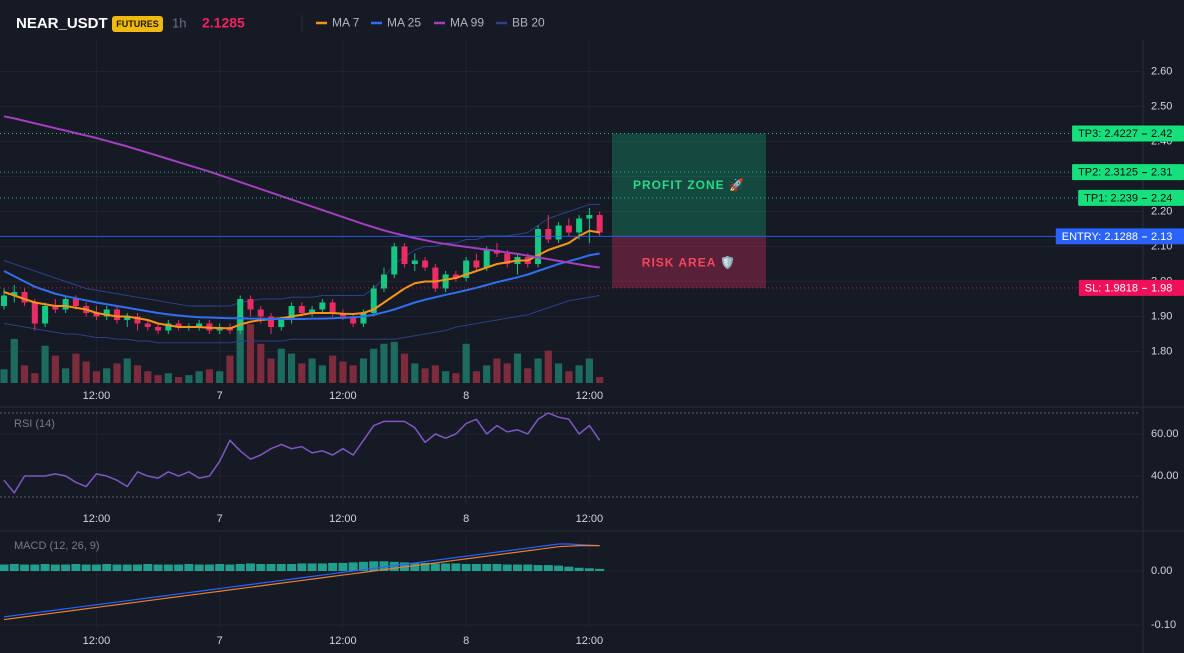  I want to click on badge-bg, so click(137, 24).